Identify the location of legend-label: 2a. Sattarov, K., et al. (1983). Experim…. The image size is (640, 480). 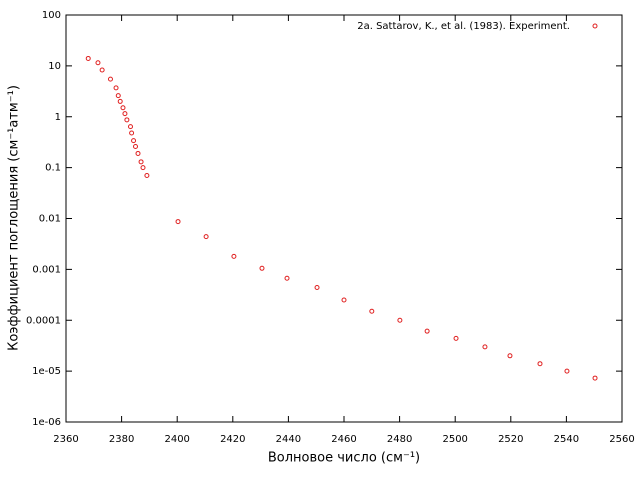
(463, 26).